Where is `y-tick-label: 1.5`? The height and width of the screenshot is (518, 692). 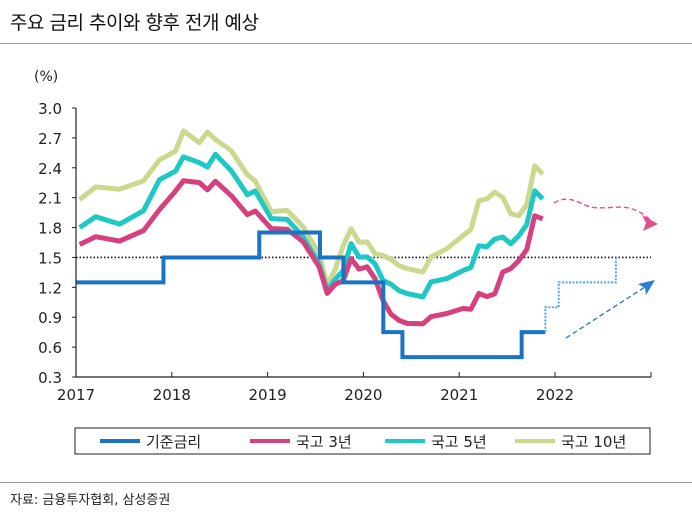 y-tick-label: 1.5 is located at coordinates (50, 258).